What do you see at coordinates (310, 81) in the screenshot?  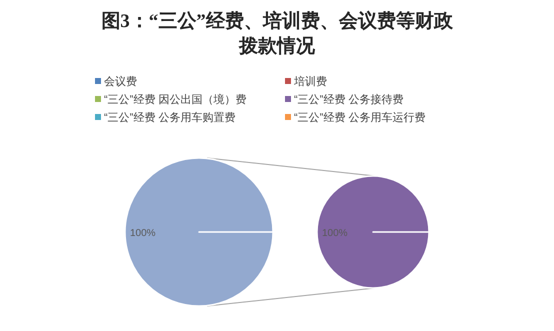 I see `legend-label: 培训费` at bounding box center [310, 81].